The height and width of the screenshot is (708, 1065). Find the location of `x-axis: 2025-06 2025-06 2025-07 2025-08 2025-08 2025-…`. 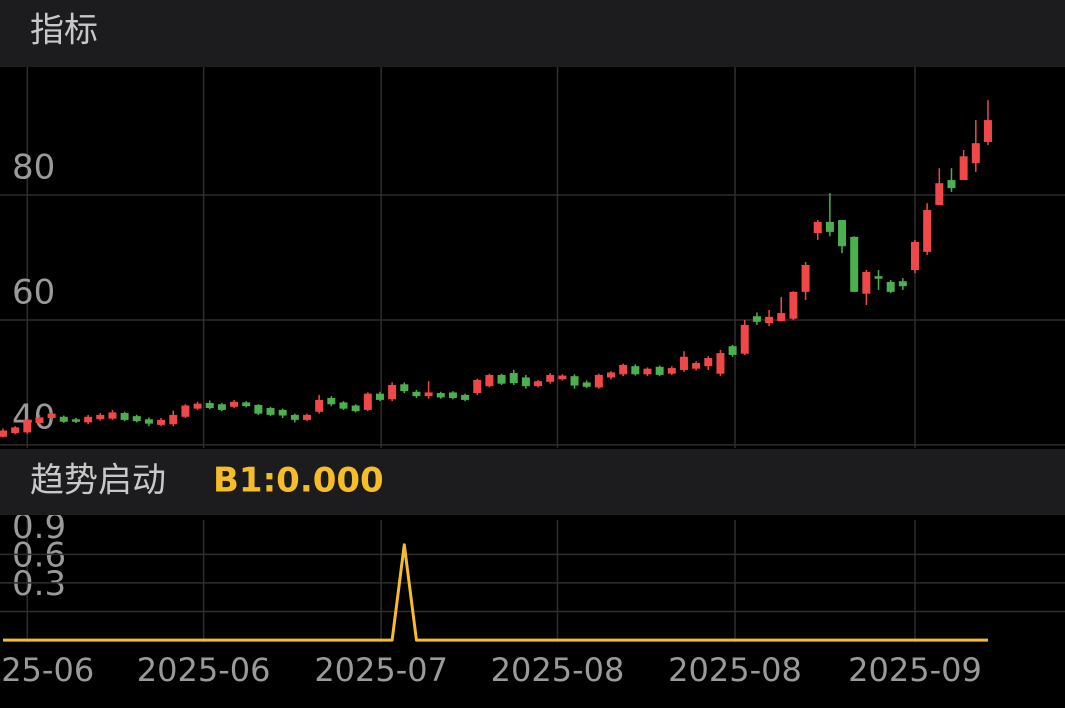

x-axis: 2025-06 2025-06 2025-07 2025-08 2025-08 2025-… is located at coordinates (491, 670).